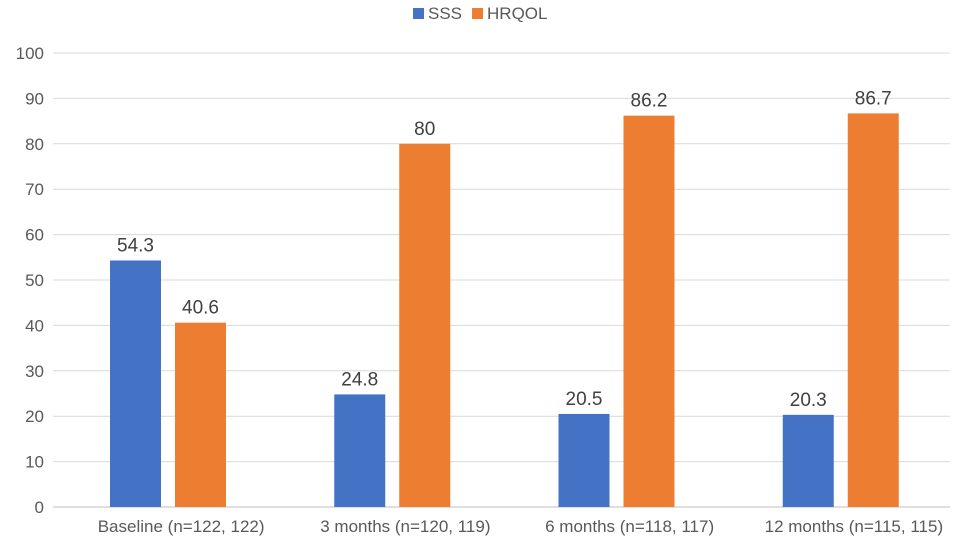 The height and width of the screenshot is (545, 974). Describe the element at coordinates (854, 526) in the screenshot. I see `x-tick-label-3: 12 months (n=115, 115)` at that location.